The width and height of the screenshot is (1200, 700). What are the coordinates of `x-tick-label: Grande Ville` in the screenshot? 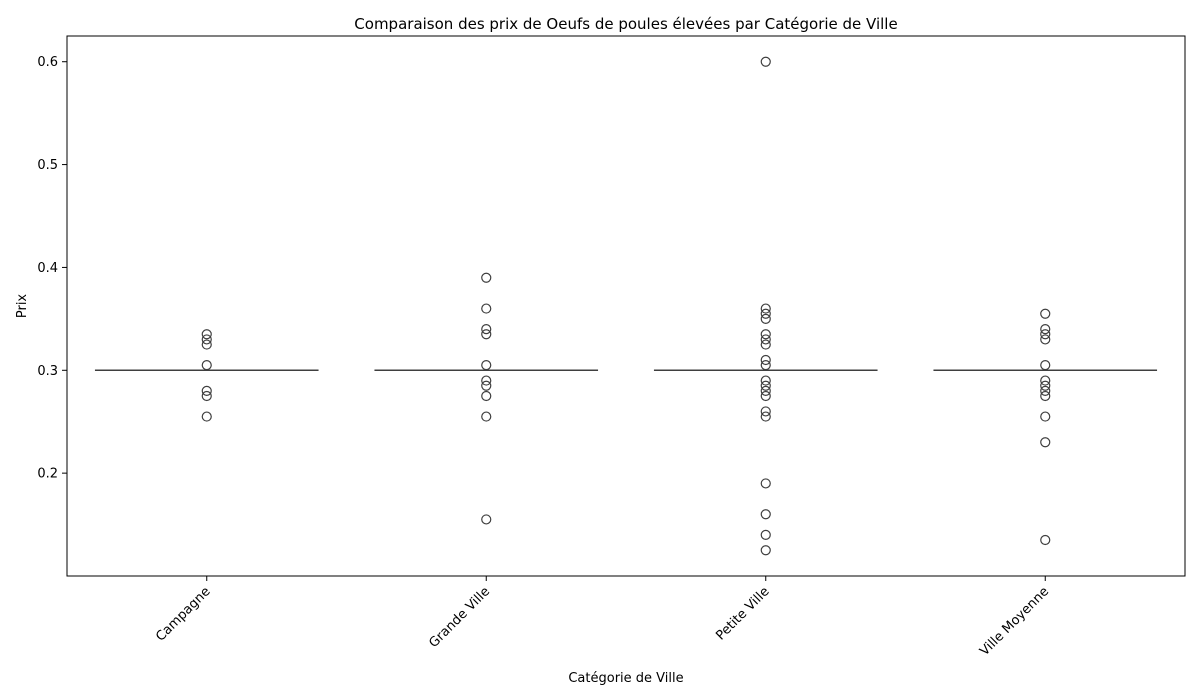 It's located at (459, 617).